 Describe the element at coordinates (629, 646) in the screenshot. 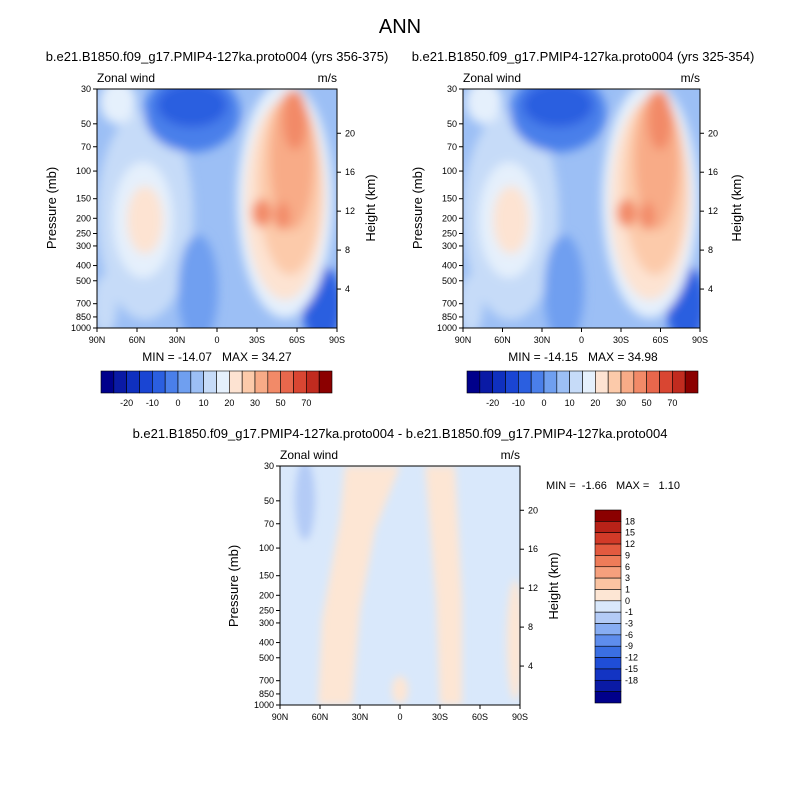

I see `colorbar-label: -9` at that location.